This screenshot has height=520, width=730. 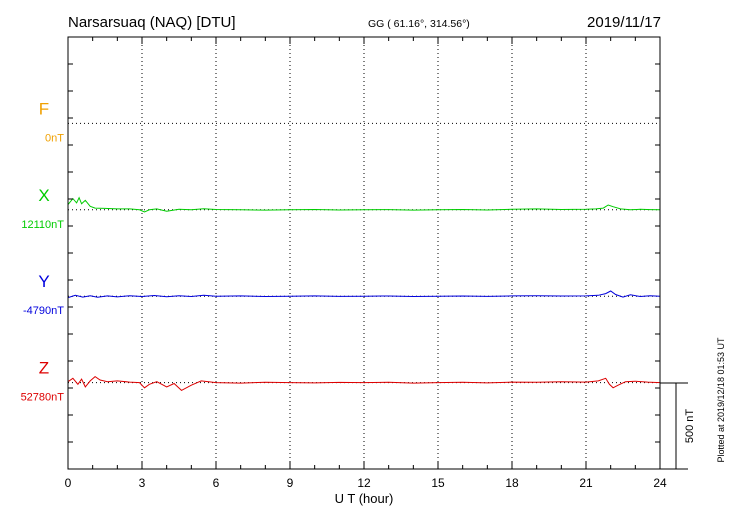 I want to click on x-tick-label-3: 9, so click(x=290, y=483).